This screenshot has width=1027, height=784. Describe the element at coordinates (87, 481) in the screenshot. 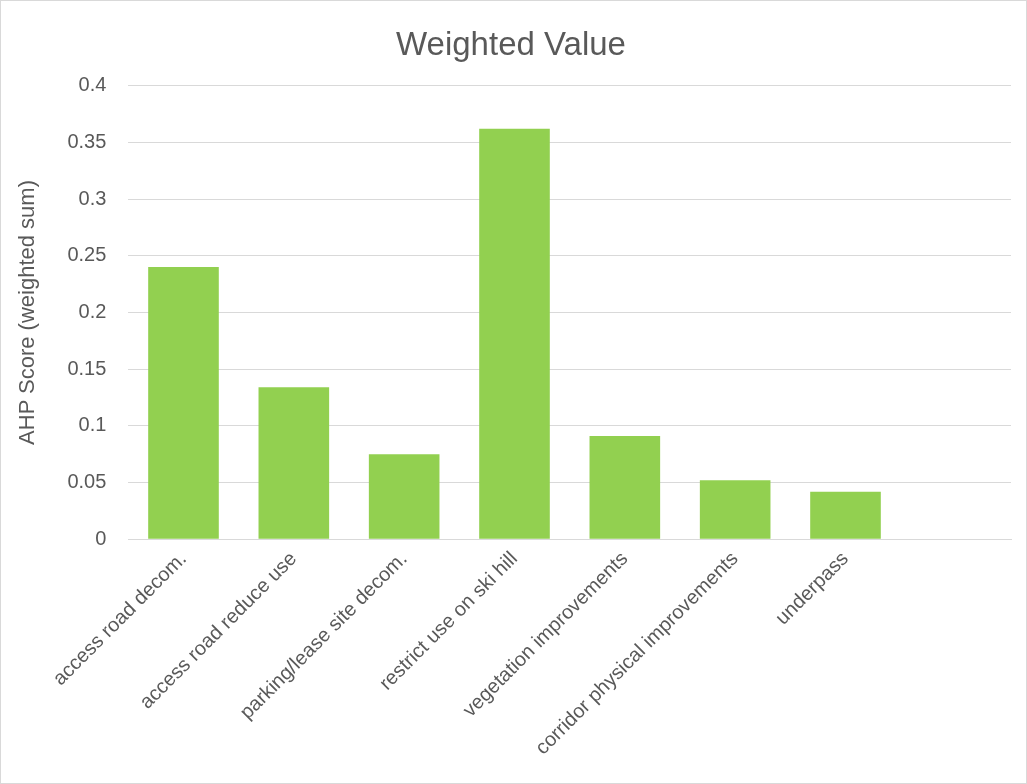

I see `y-tick-label: 0.05` at that location.